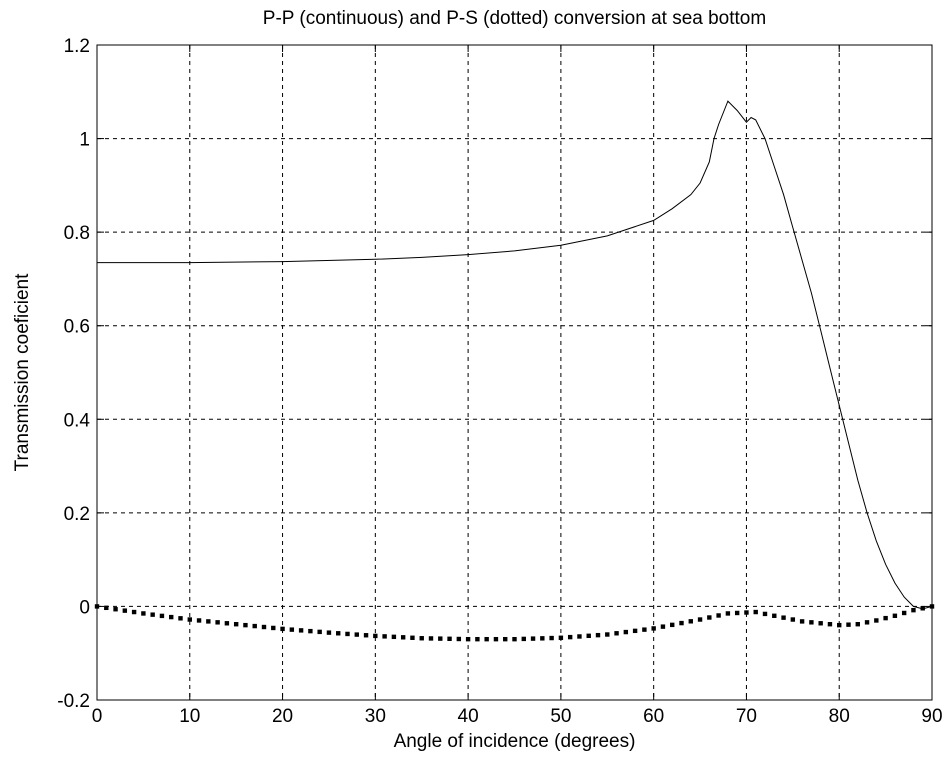 The image size is (946, 771). What do you see at coordinates (746, 716) in the screenshot?
I see `x-tick-label: 70` at bounding box center [746, 716].